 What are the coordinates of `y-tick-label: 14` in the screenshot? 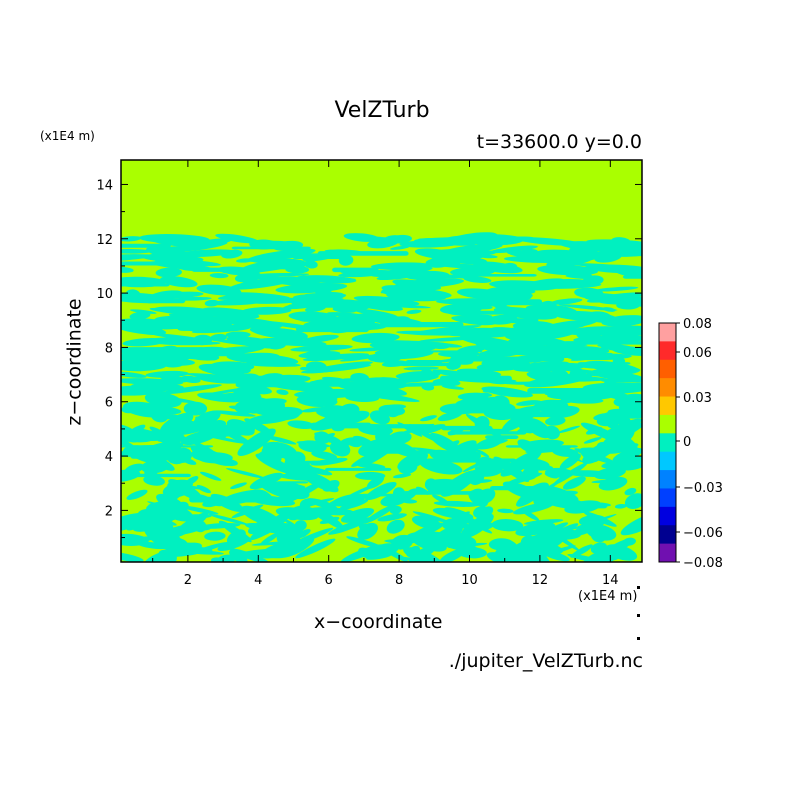 It's located at (104, 185).